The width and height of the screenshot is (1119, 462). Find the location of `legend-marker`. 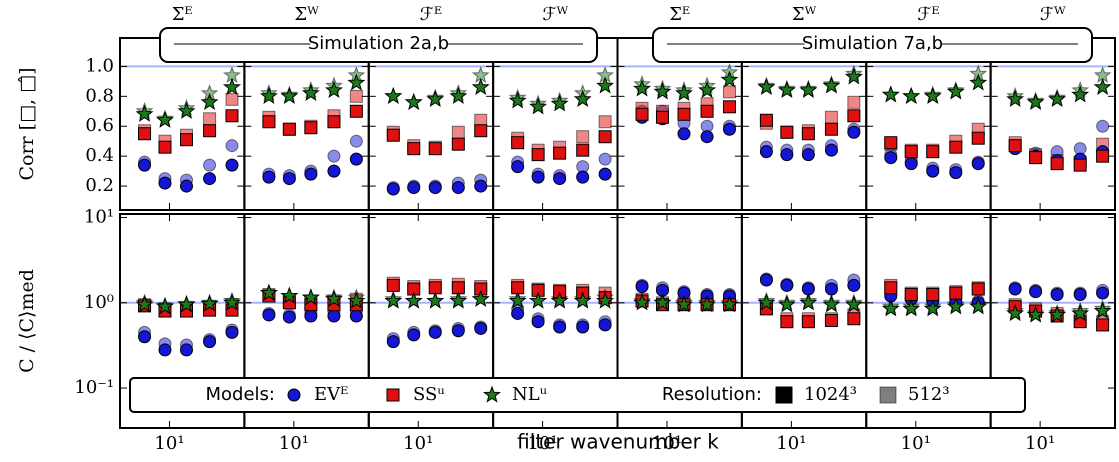

legend-marker is located at coordinates (492, 394).